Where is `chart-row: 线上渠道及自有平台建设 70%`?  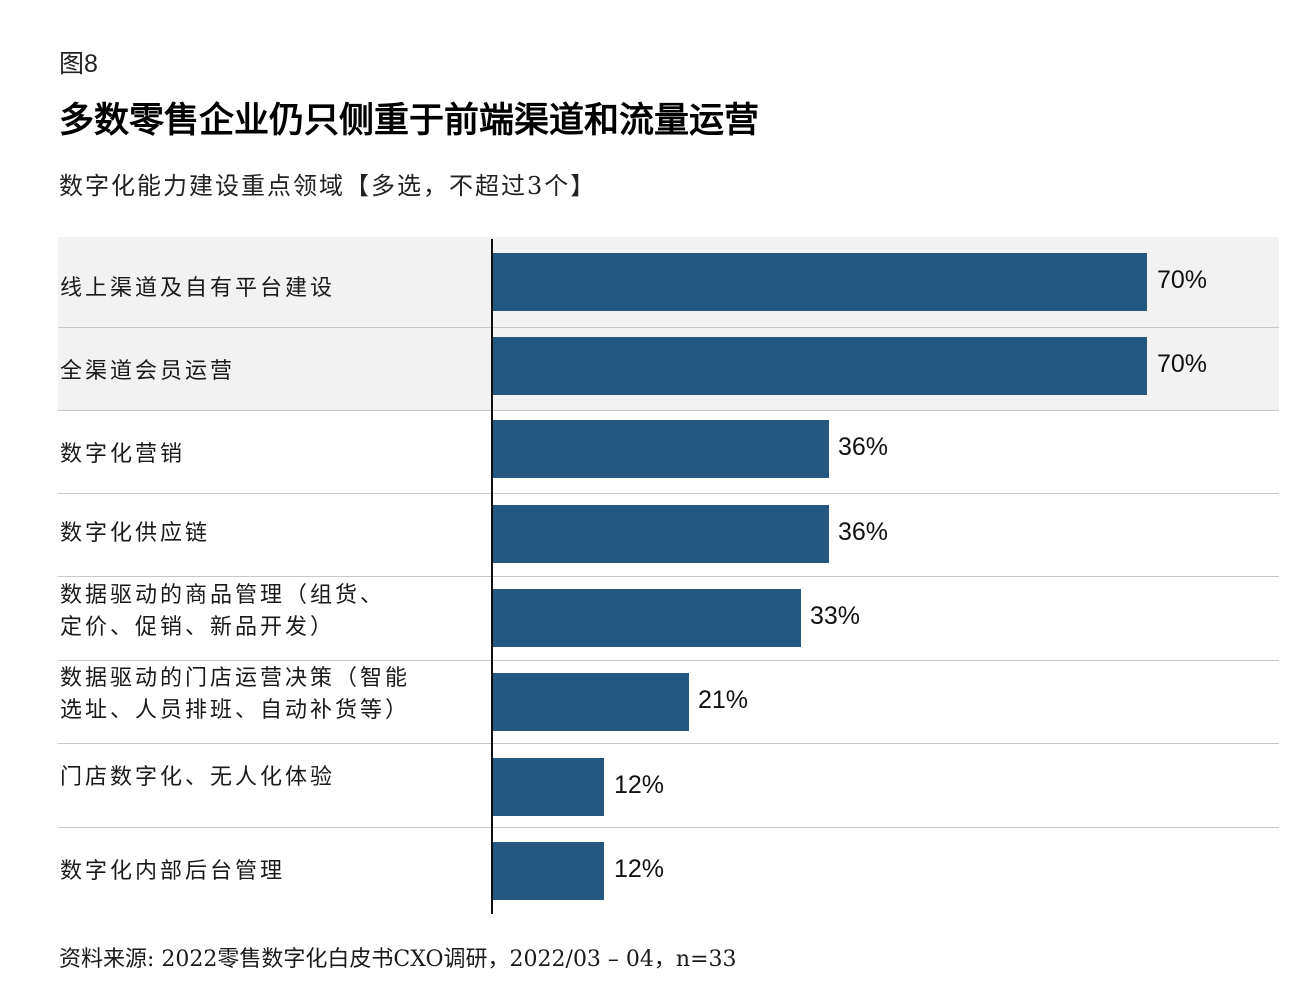
chart-row: 线上渠道及自有平台建设 70% is located at coordinates (668, 282).